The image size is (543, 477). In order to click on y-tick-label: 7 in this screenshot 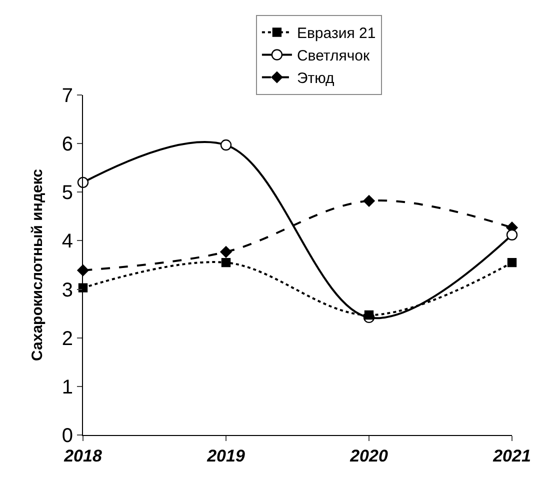, I will do `click(67, 96)`.